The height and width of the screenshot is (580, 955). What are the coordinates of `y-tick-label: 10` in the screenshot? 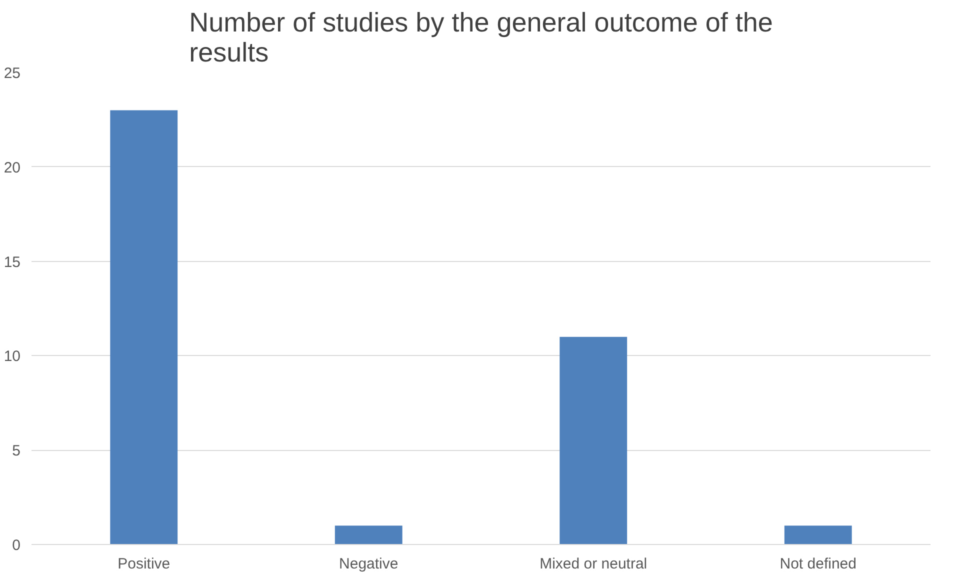 It's located at (12, 357).